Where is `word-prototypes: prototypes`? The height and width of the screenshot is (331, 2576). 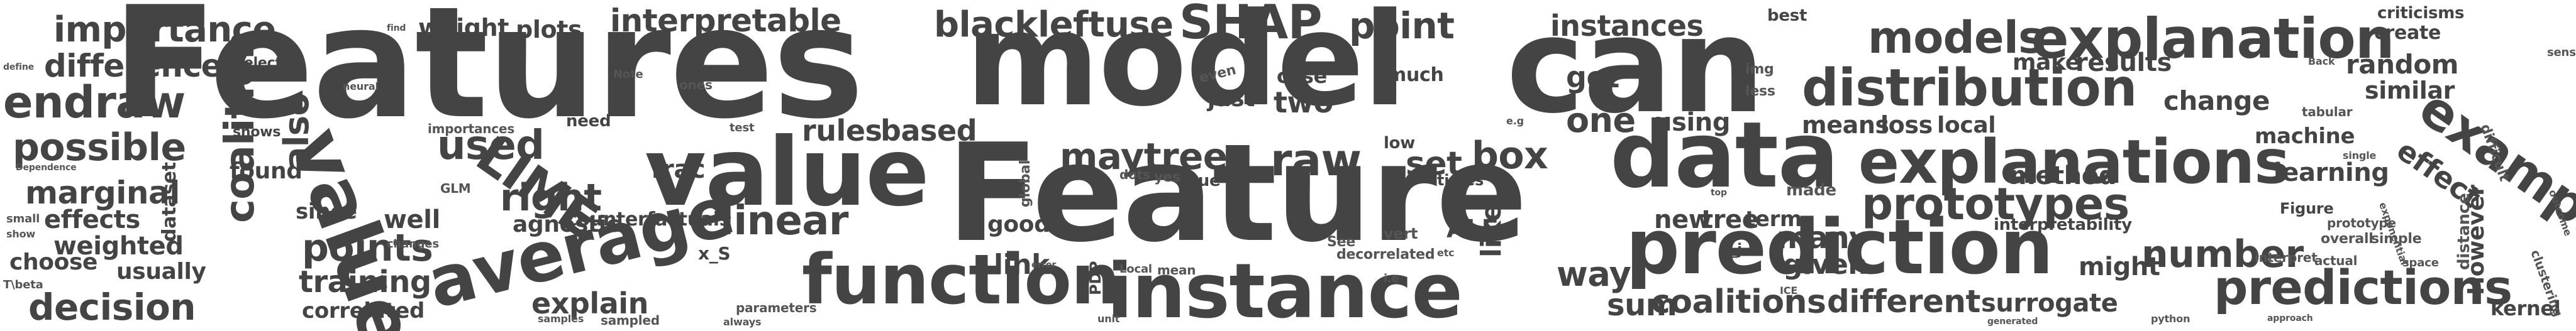
word-prototypes: prototypes is located at coordinates (1995, 204).